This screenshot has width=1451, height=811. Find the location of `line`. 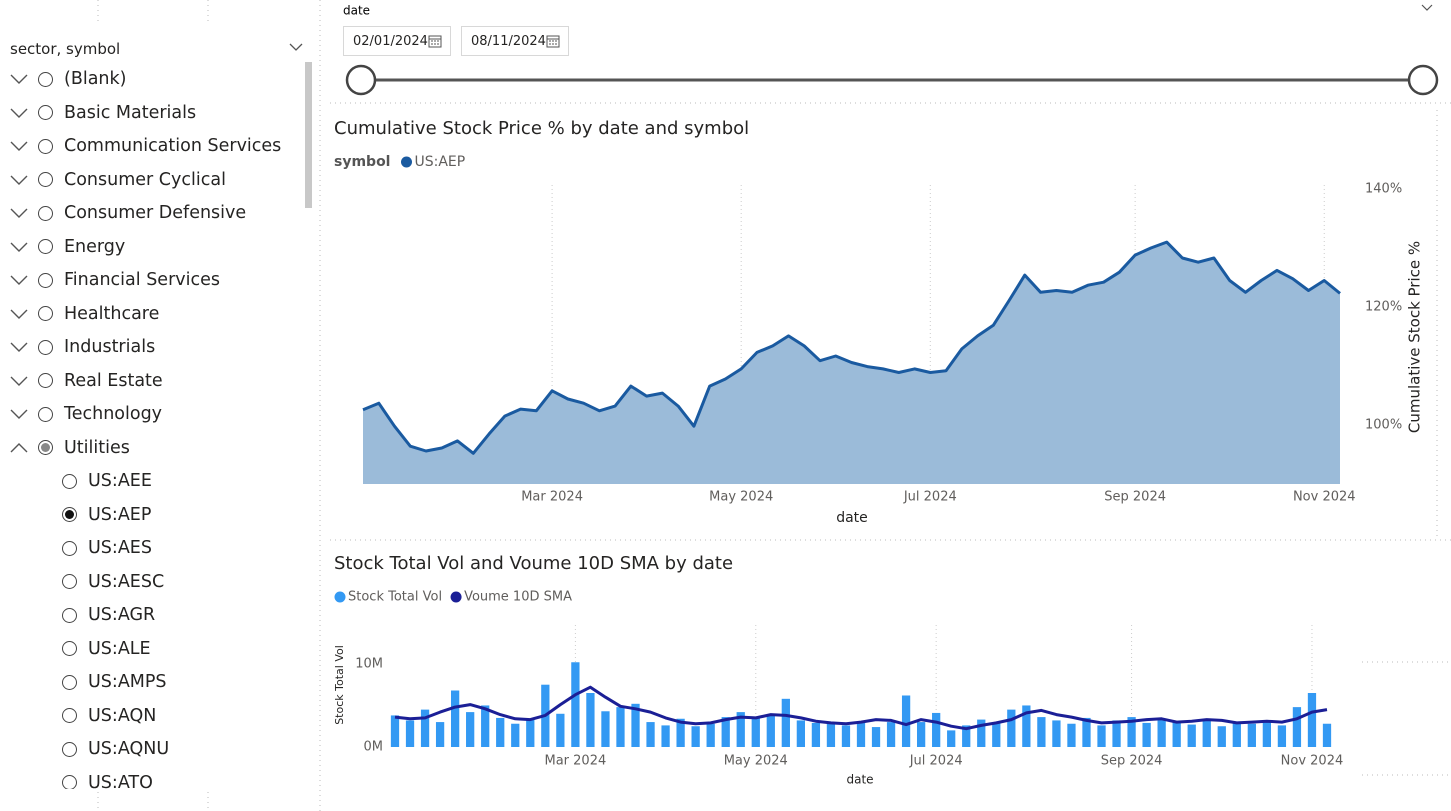

line is located at coordinates (861, 708).